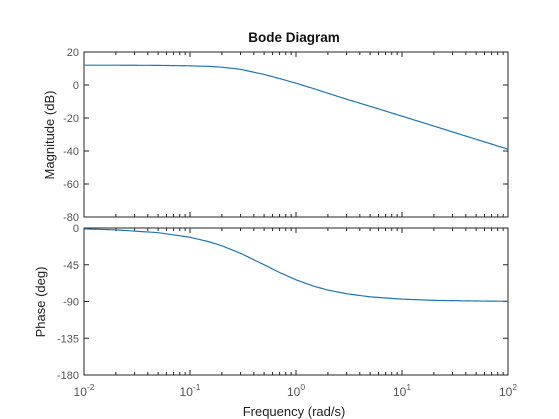 This screenshot has height=419, width=559. I want to click on magnitude-ytick-label: -20, so click(71, 119).